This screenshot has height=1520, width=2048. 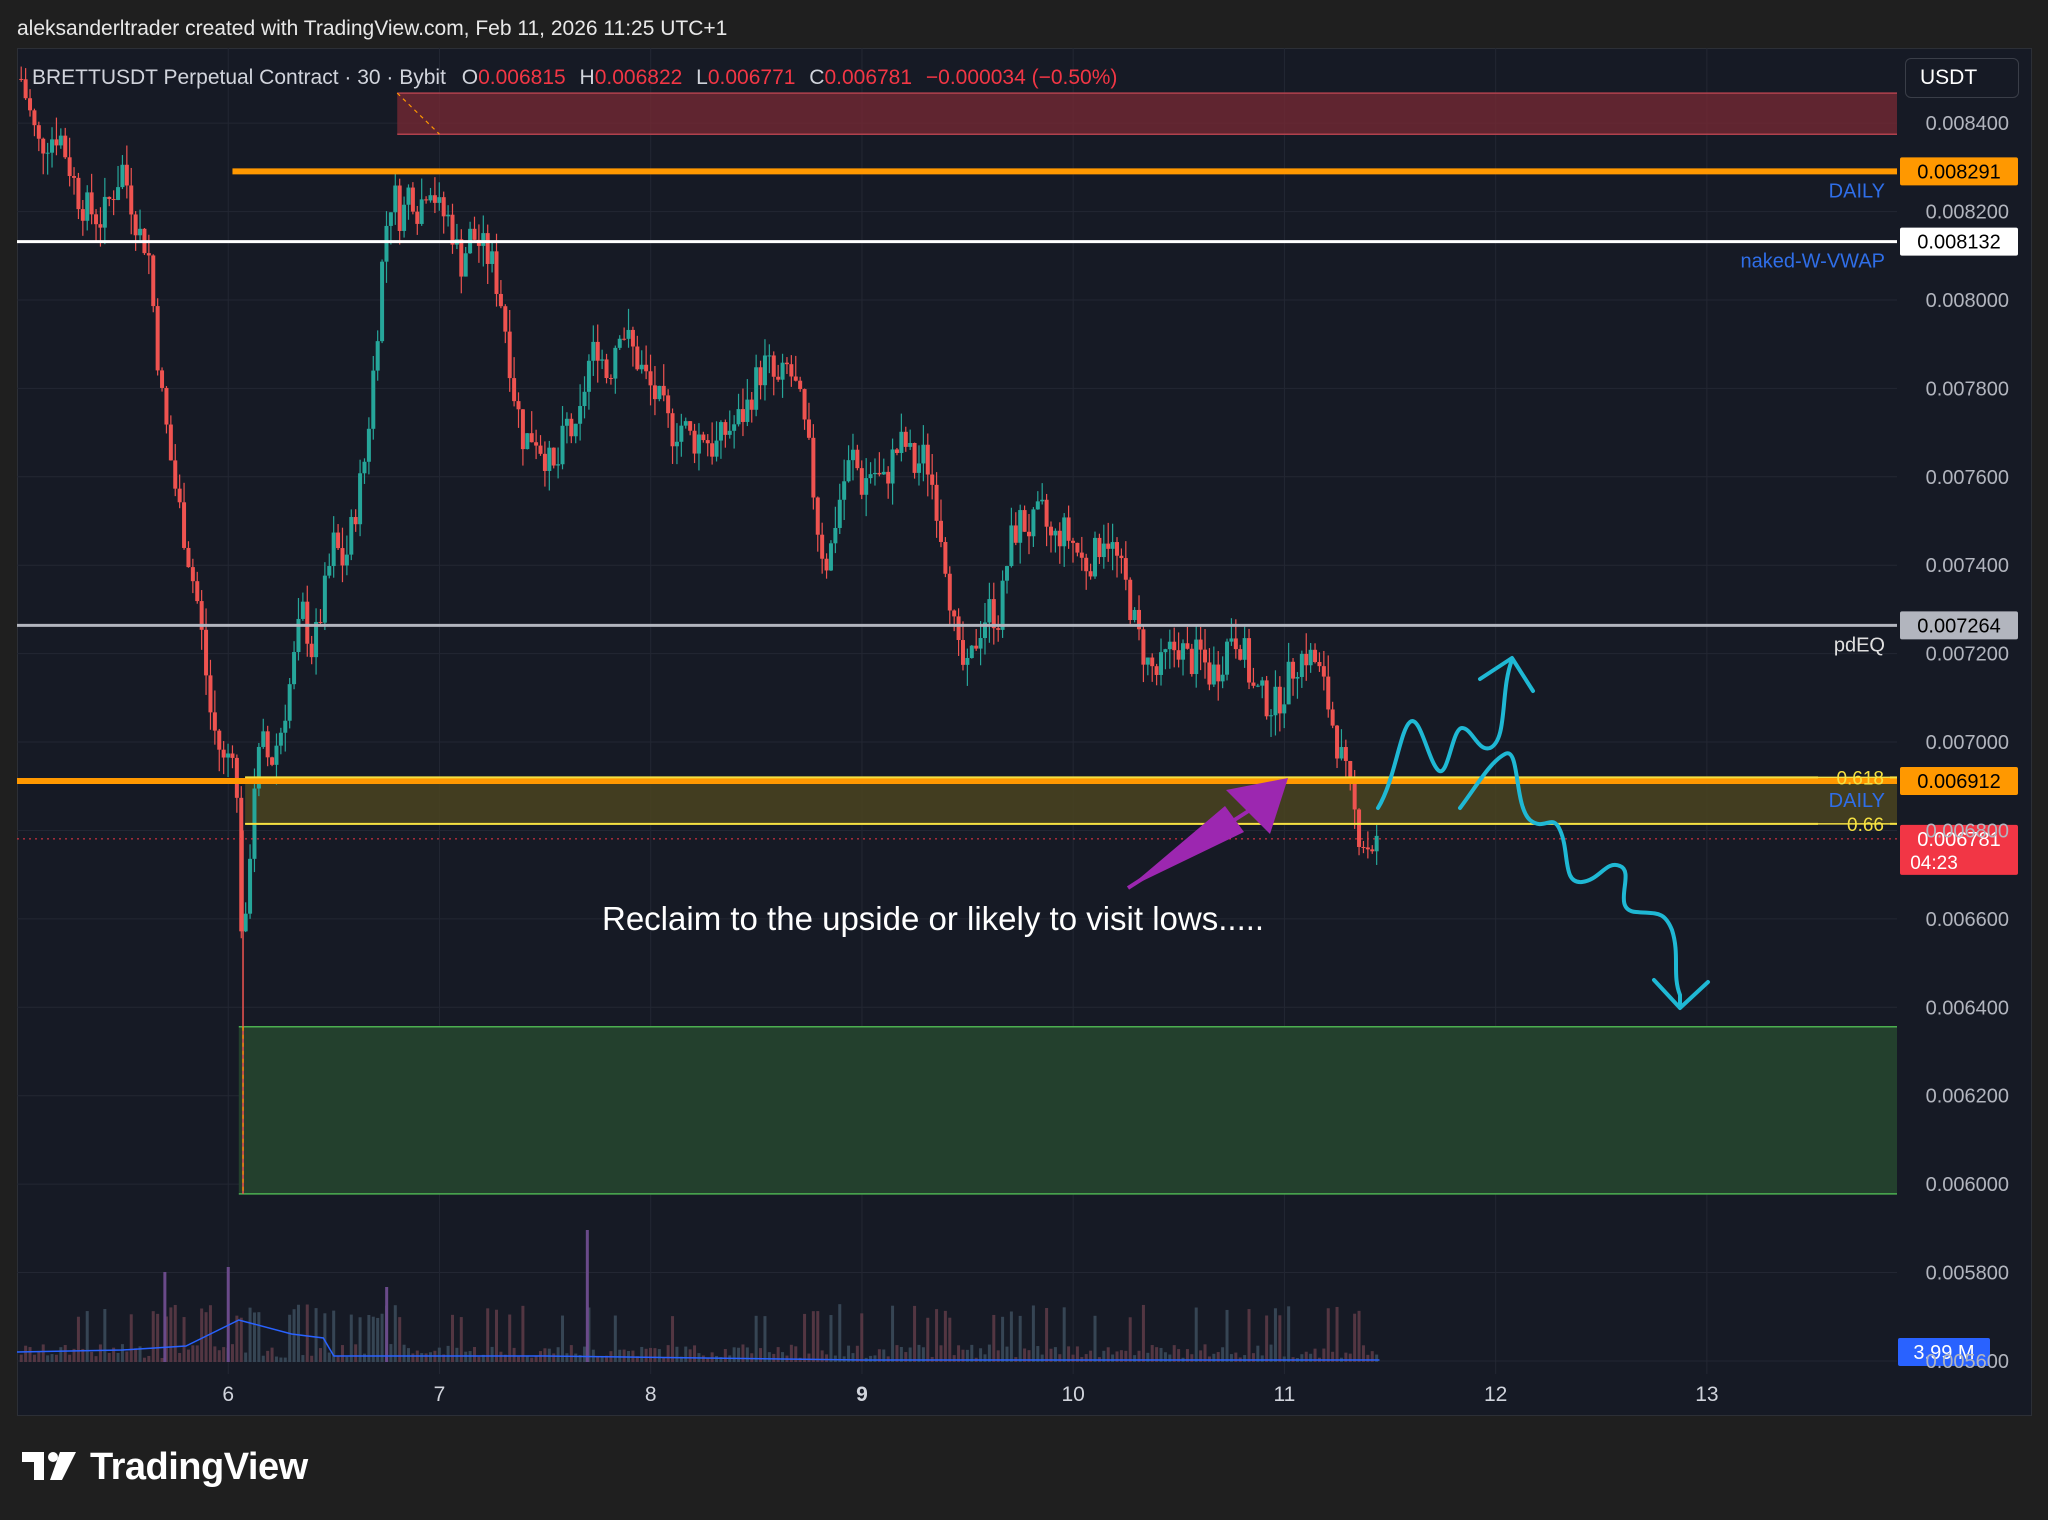 I want to click on level-badge-label: 0.008291, so click(x=1958, y=172).